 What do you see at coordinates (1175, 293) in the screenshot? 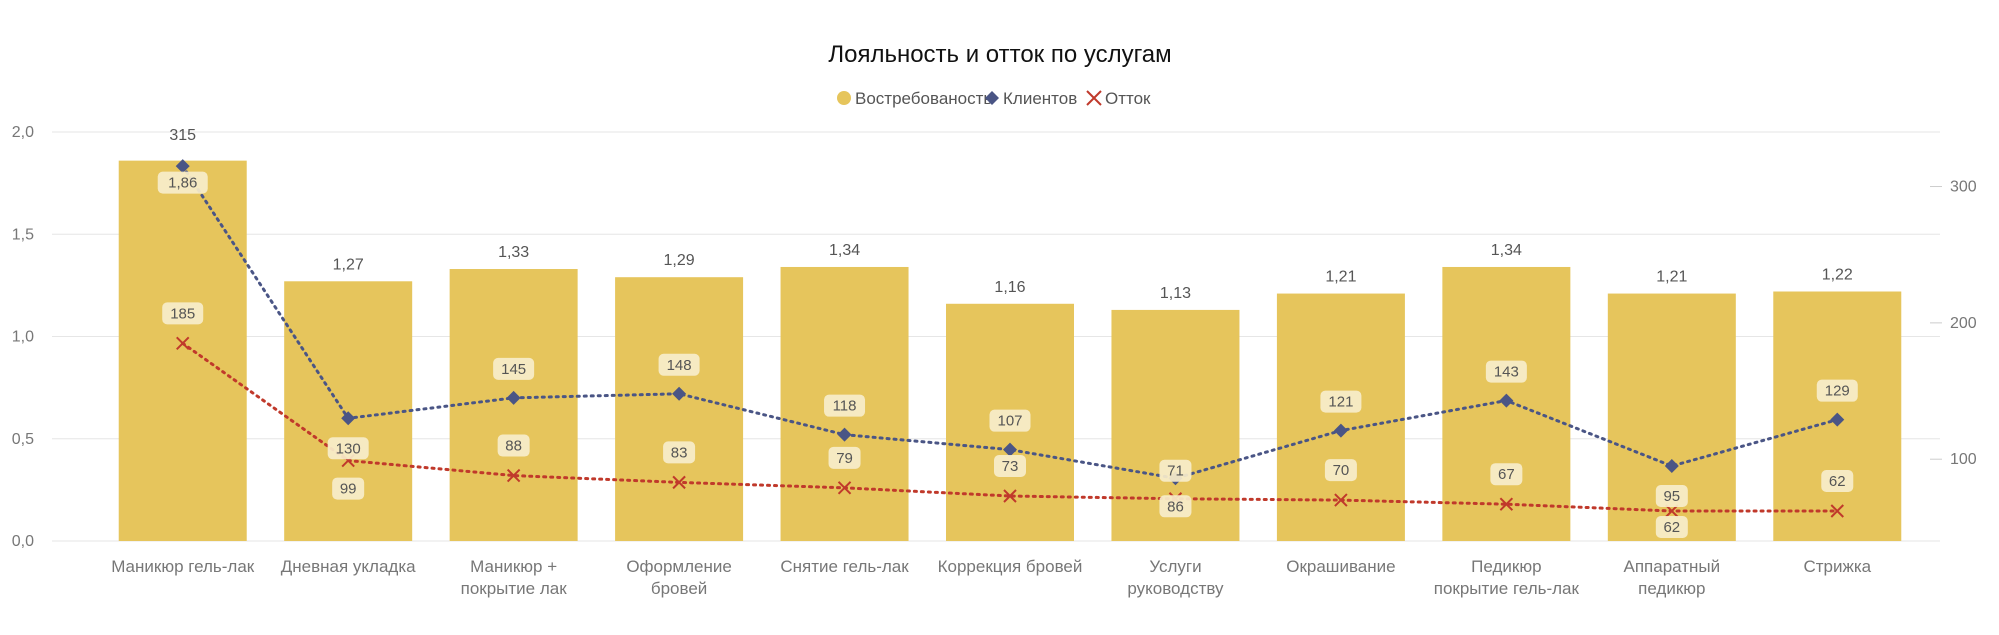
I see `bar-value-label: 1,13` at bounding box center [1175, 293].